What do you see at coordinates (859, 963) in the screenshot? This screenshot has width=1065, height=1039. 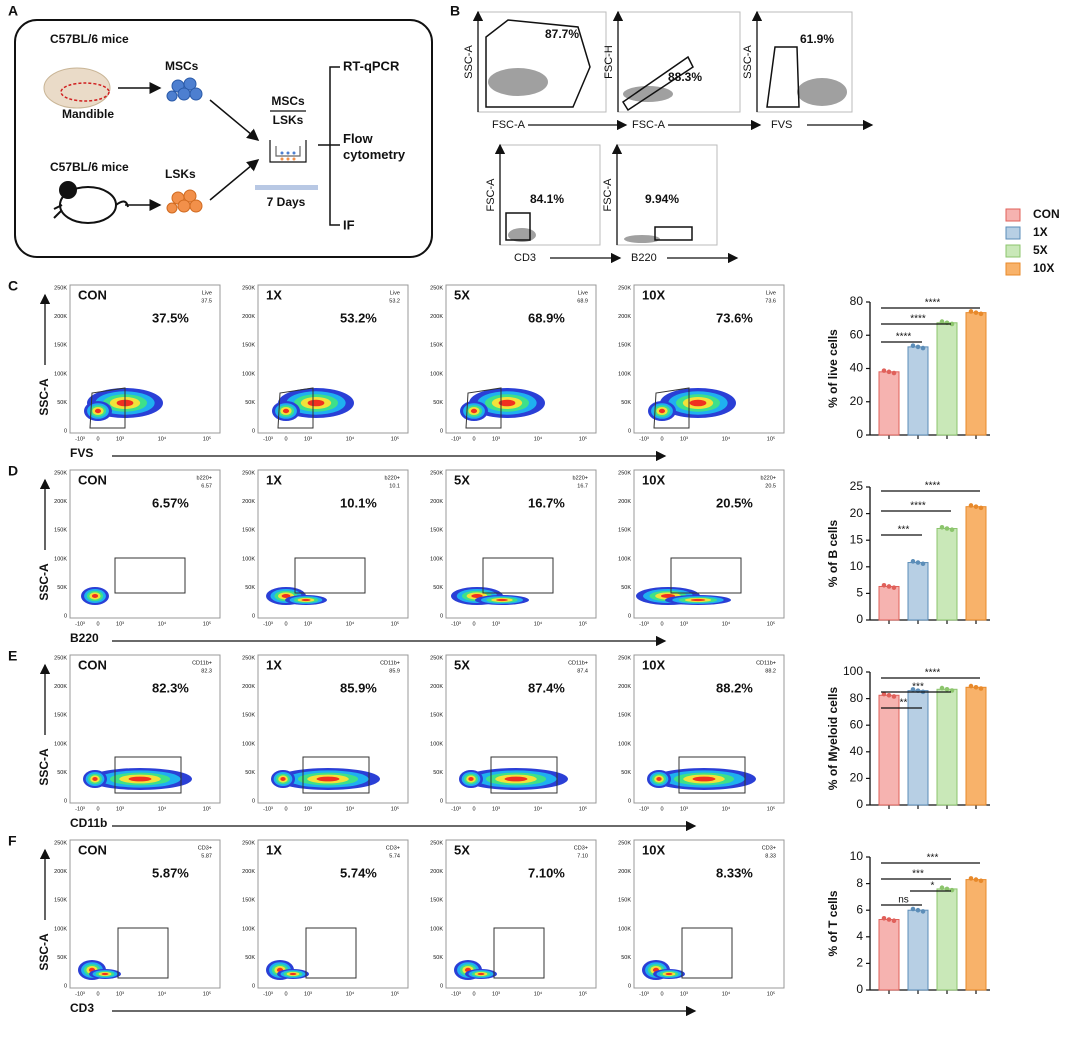 I see `y-tick-label: 2` at bounding box center [859, 963].